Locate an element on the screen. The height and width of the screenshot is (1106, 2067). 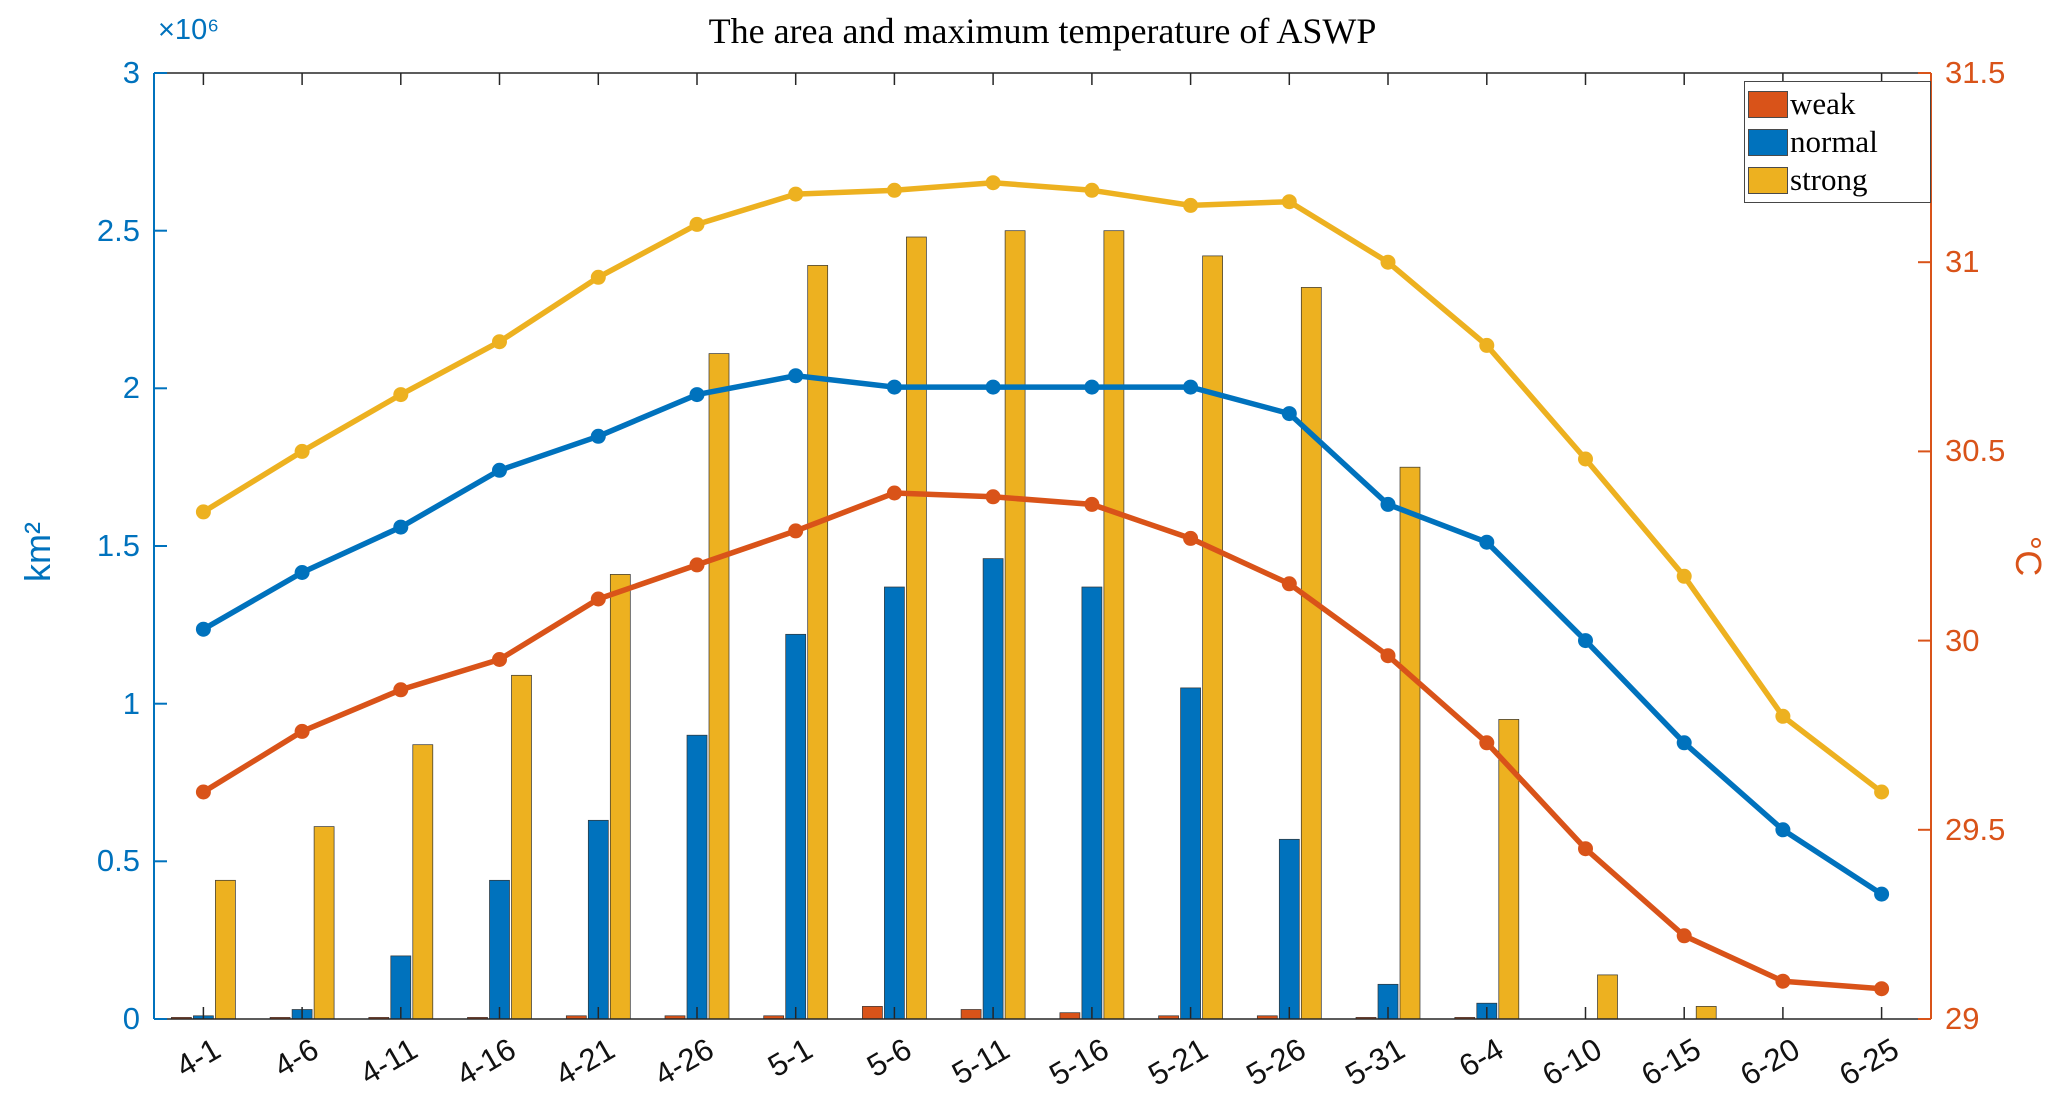
legend-swatch-weak is located at coordinates (1768, 104).